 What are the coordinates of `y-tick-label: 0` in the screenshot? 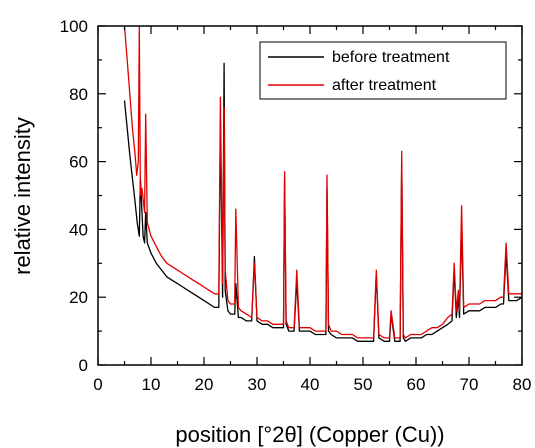 It's located at (83, 365).